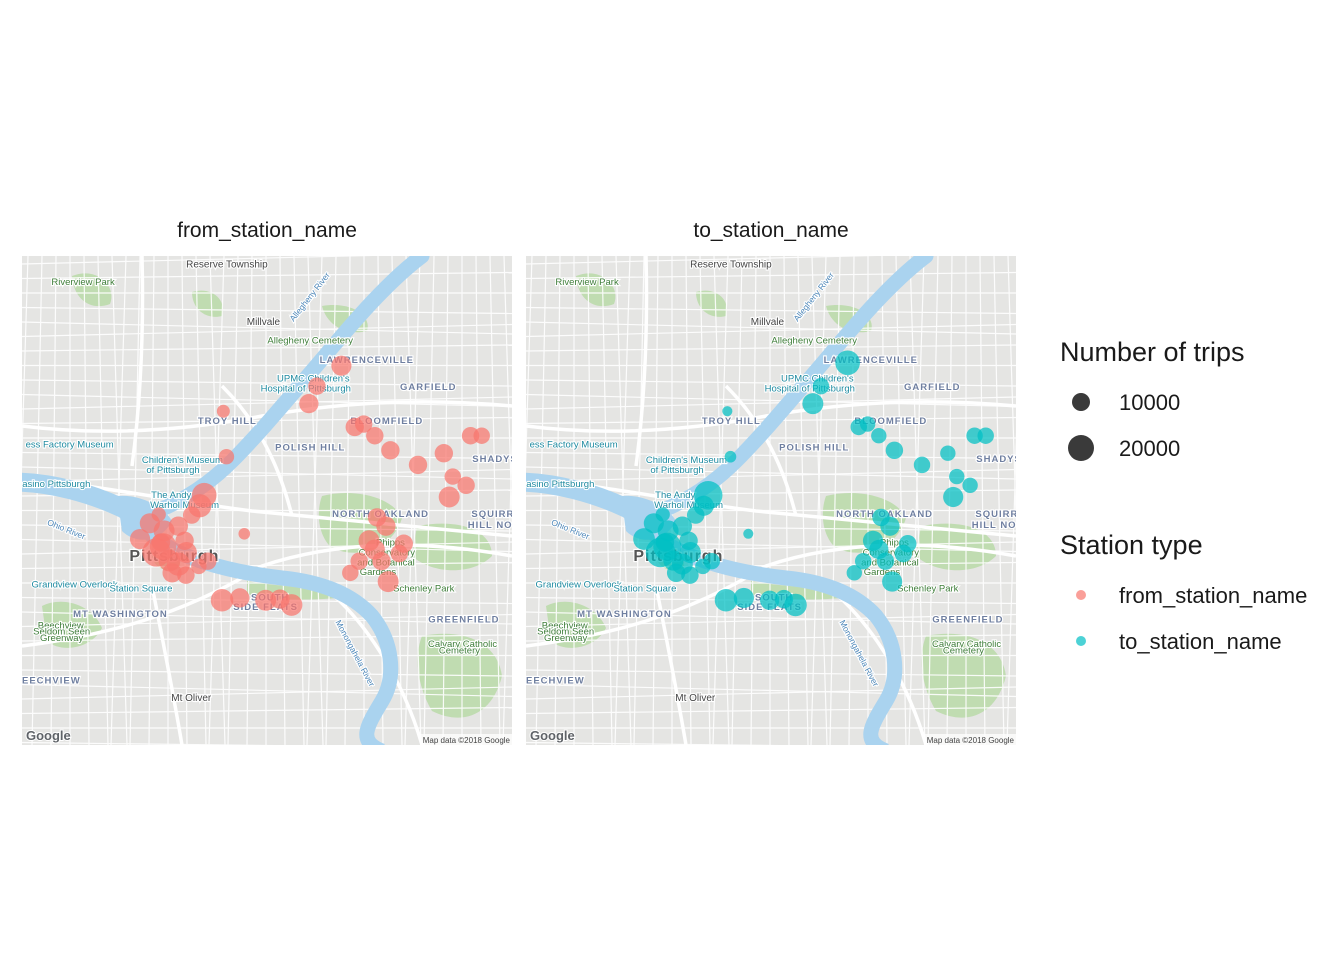 This screenshot has height=960, width=1344. I want to click on map-label: of Pittsburgh, so click(676, 470).